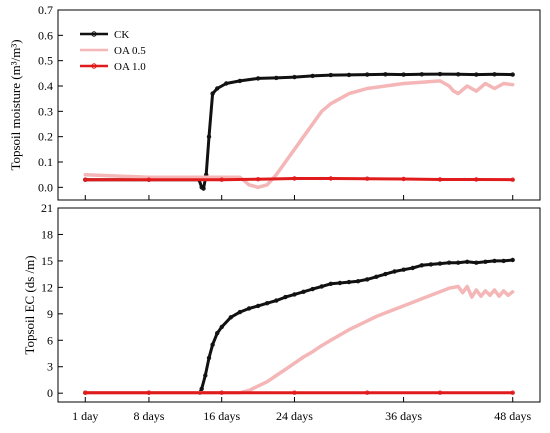 This screenshot has width=550, height=433. Describe the element at coordinates (121, 35) in the screenshot. I see `legend-label-ck: CK` at that location.